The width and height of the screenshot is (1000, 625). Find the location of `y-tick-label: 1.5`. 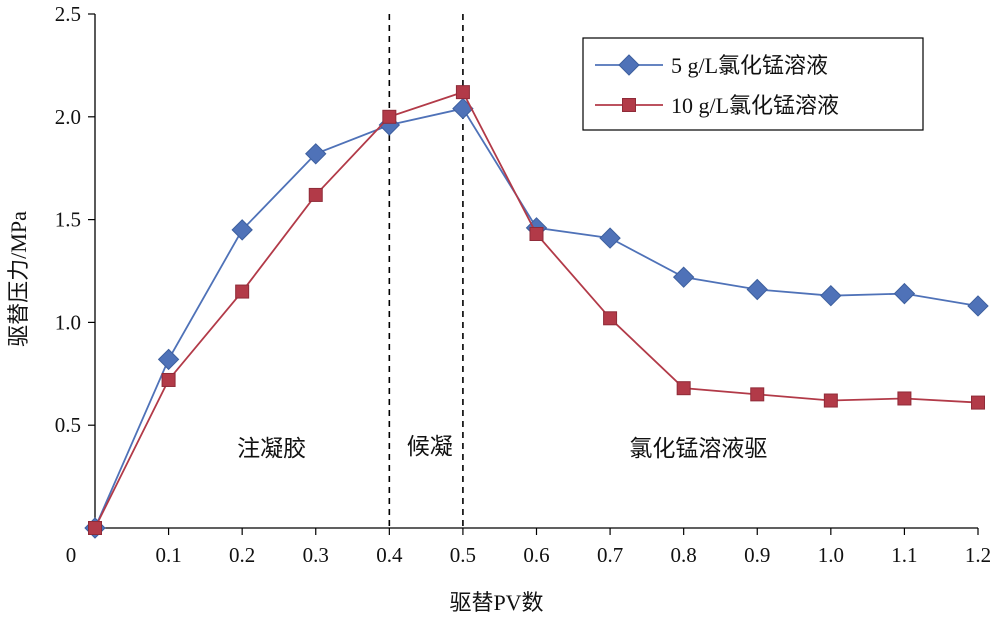

y-tick-label: 1.5 is located at coordinates (68, 220).